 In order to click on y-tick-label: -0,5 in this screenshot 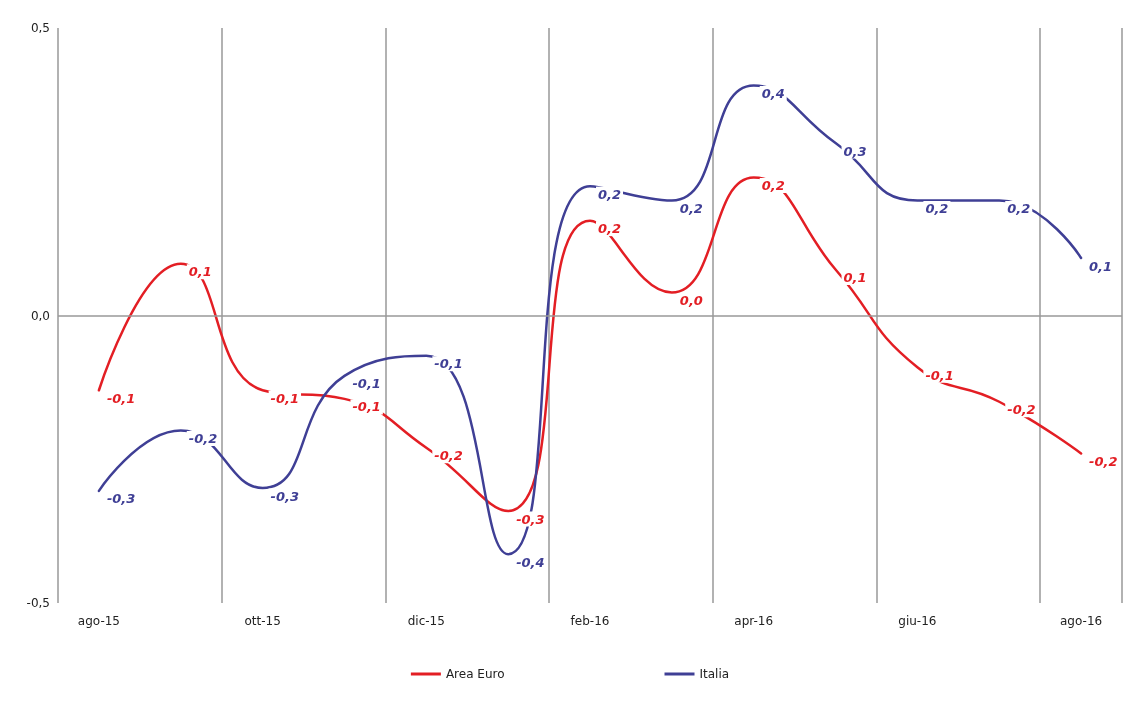, I will do `click(38, 603)`.